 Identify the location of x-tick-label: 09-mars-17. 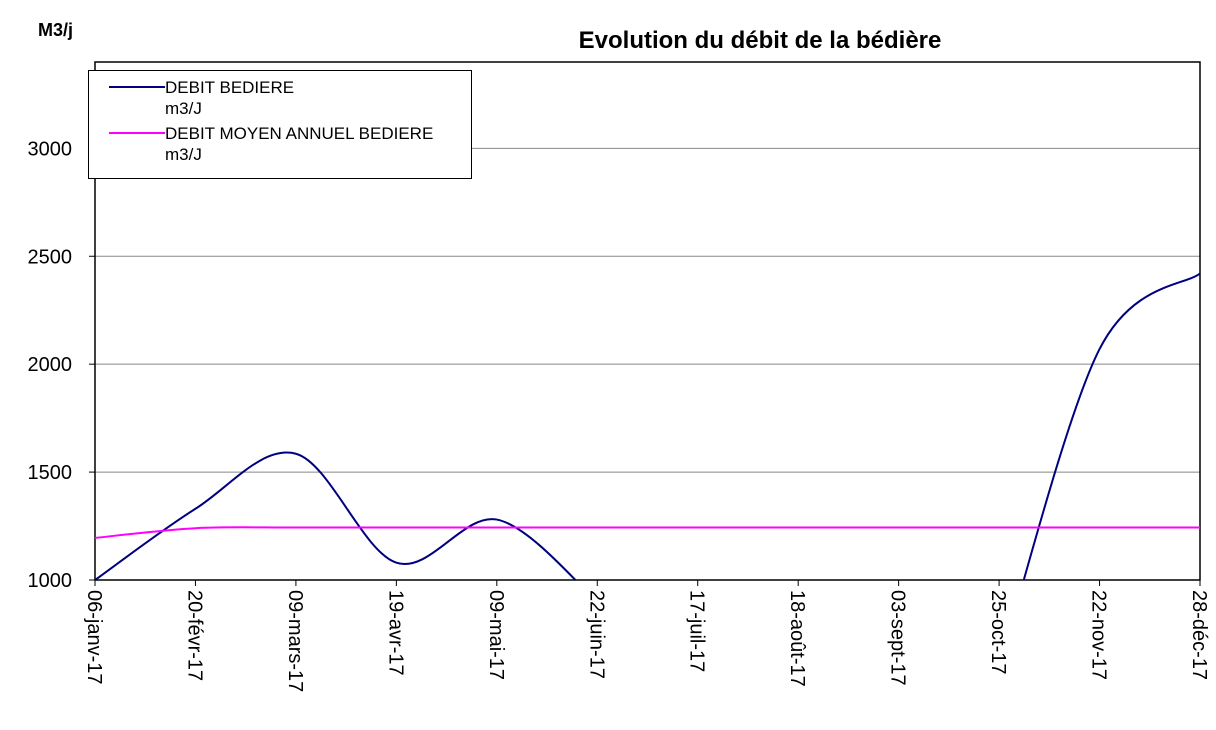
(295, 641).